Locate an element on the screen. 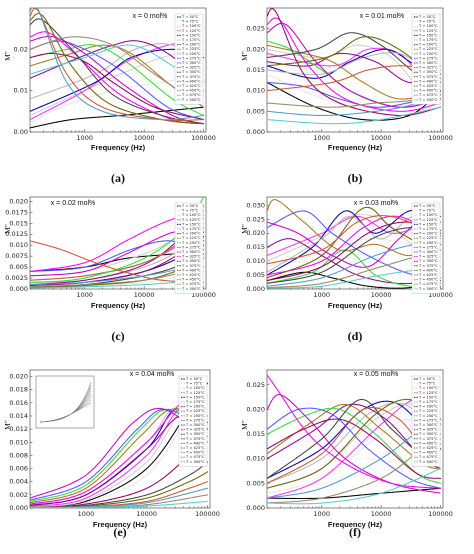 This screenshot has width=474, height=554. panel-title: x = 0.03 mol% is located at coordinates (376, 203).